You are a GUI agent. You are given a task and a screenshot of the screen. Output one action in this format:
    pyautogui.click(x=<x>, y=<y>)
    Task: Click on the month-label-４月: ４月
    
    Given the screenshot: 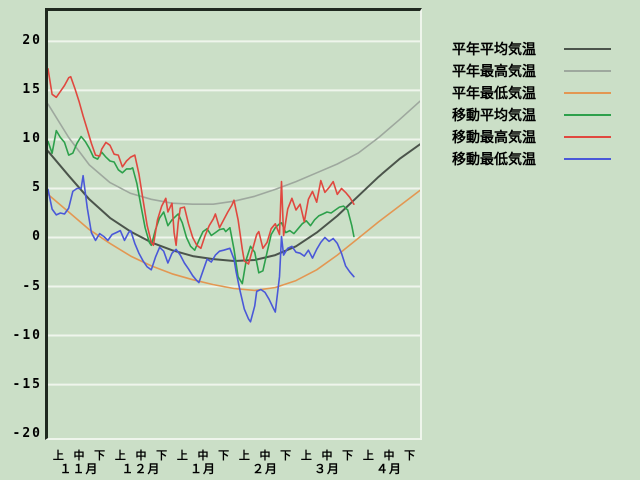 What is the action you would take?
    pyautogui.click(x=388, y=469)
    